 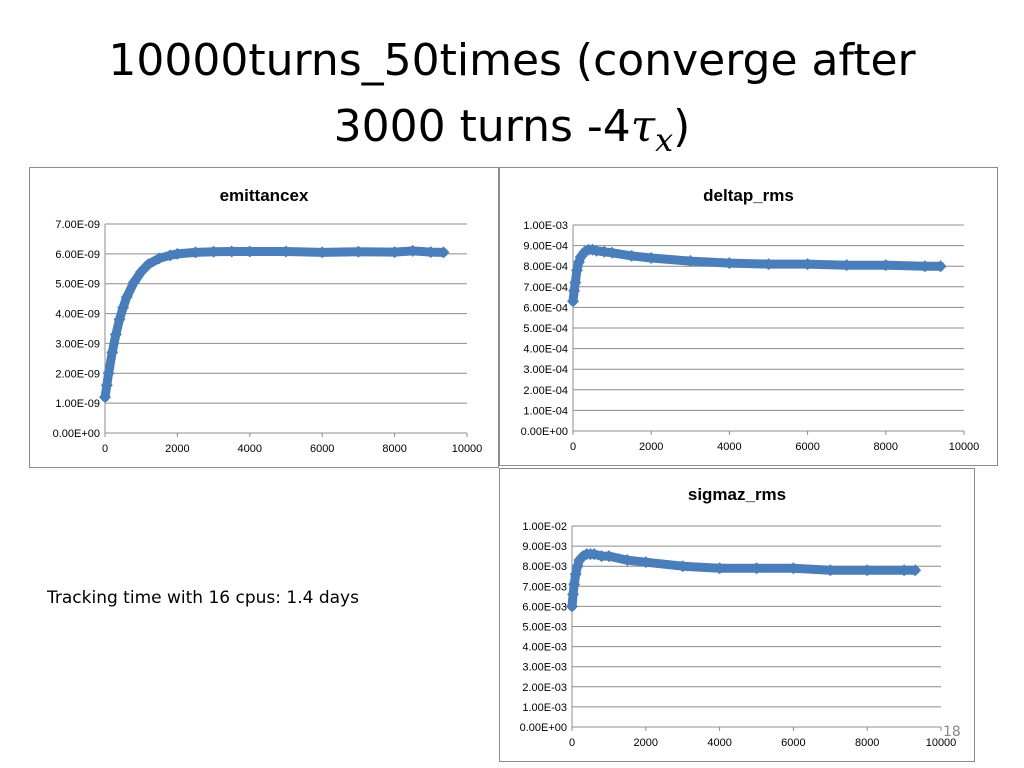 What do you see at coordinates (394, 449) in the screenshot?
I see `emittancex-x-tick-label: 8000` at bounding box center [394, 449].